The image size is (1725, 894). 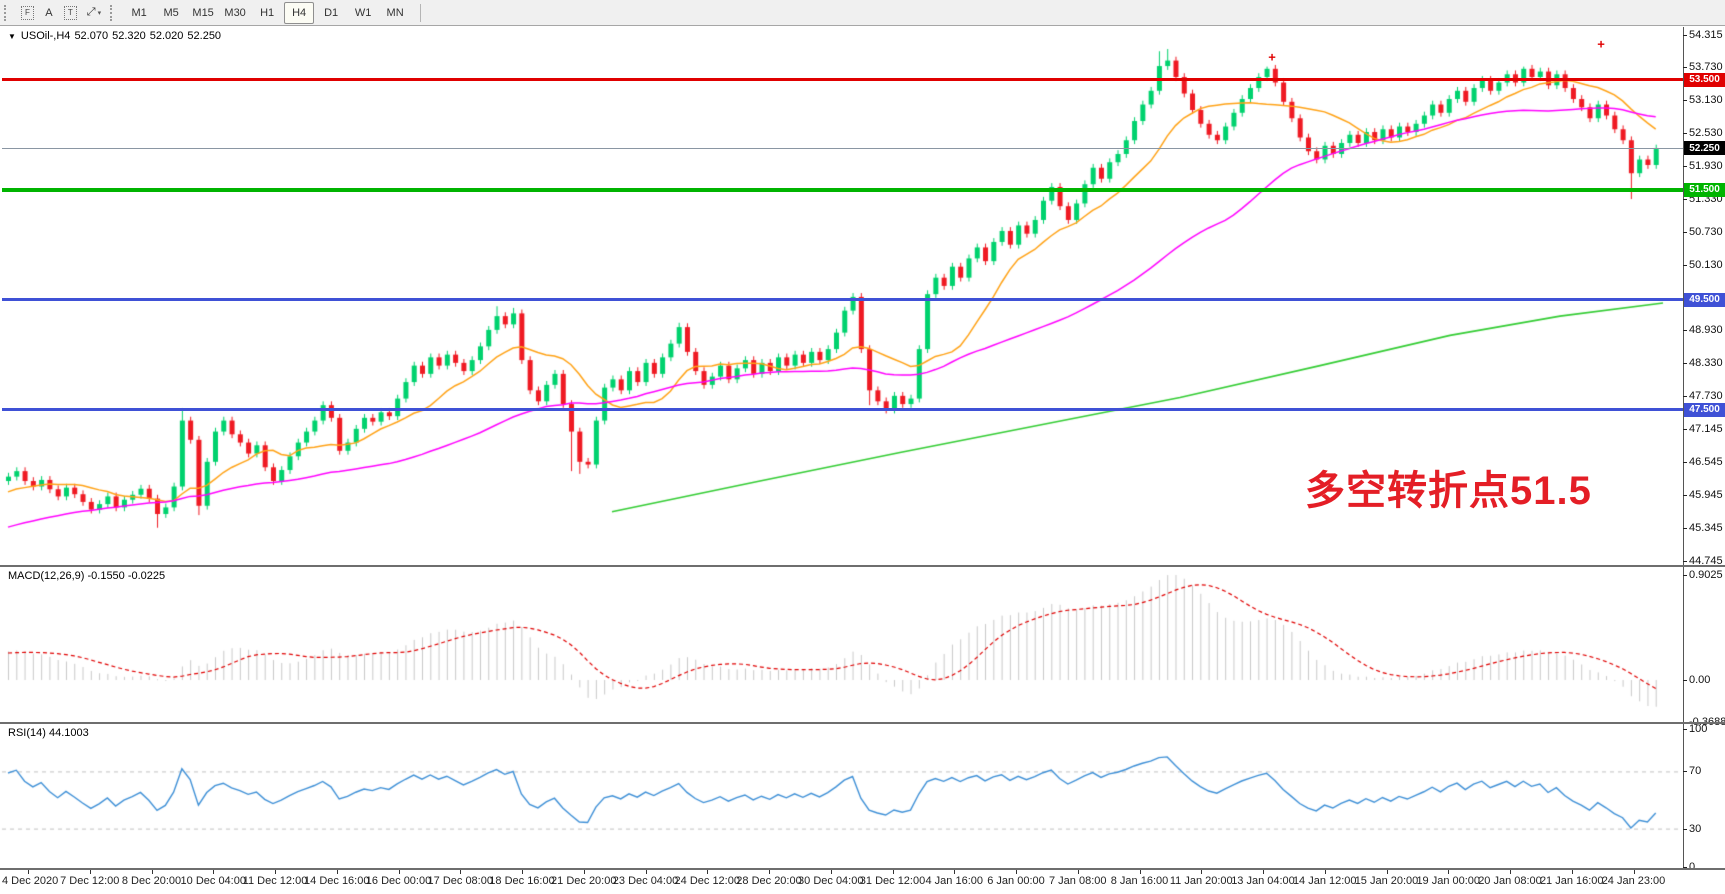 What do you see at coordinates (7, 12) in the screenshot?
I see `toolbar-grip` at bounding box center [7, 12].